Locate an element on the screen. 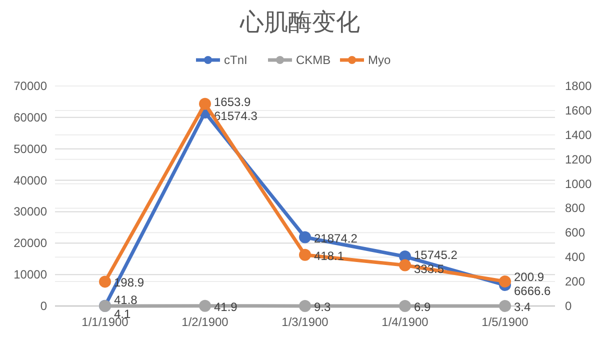 The height and width of the screenshot is (338, 600). data-label: 1653.9 is located at coordinates (233, 102).